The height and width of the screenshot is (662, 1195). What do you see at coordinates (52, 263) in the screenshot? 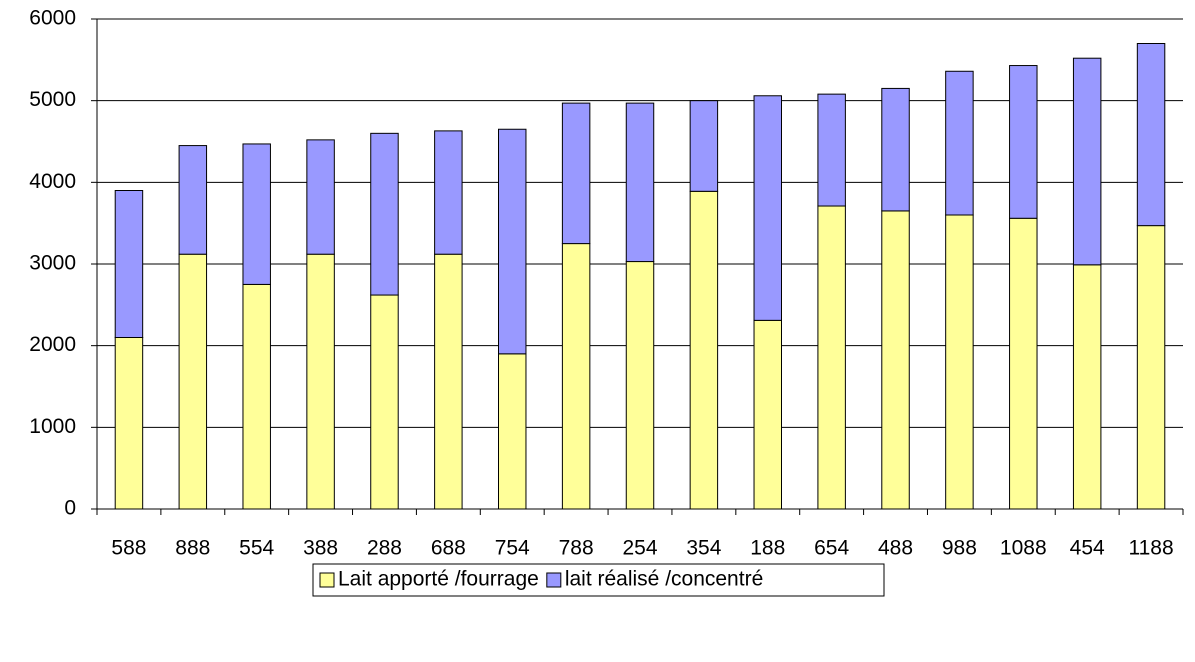
I see `y-tick-label: 3000` at bounding box center [52, 263].